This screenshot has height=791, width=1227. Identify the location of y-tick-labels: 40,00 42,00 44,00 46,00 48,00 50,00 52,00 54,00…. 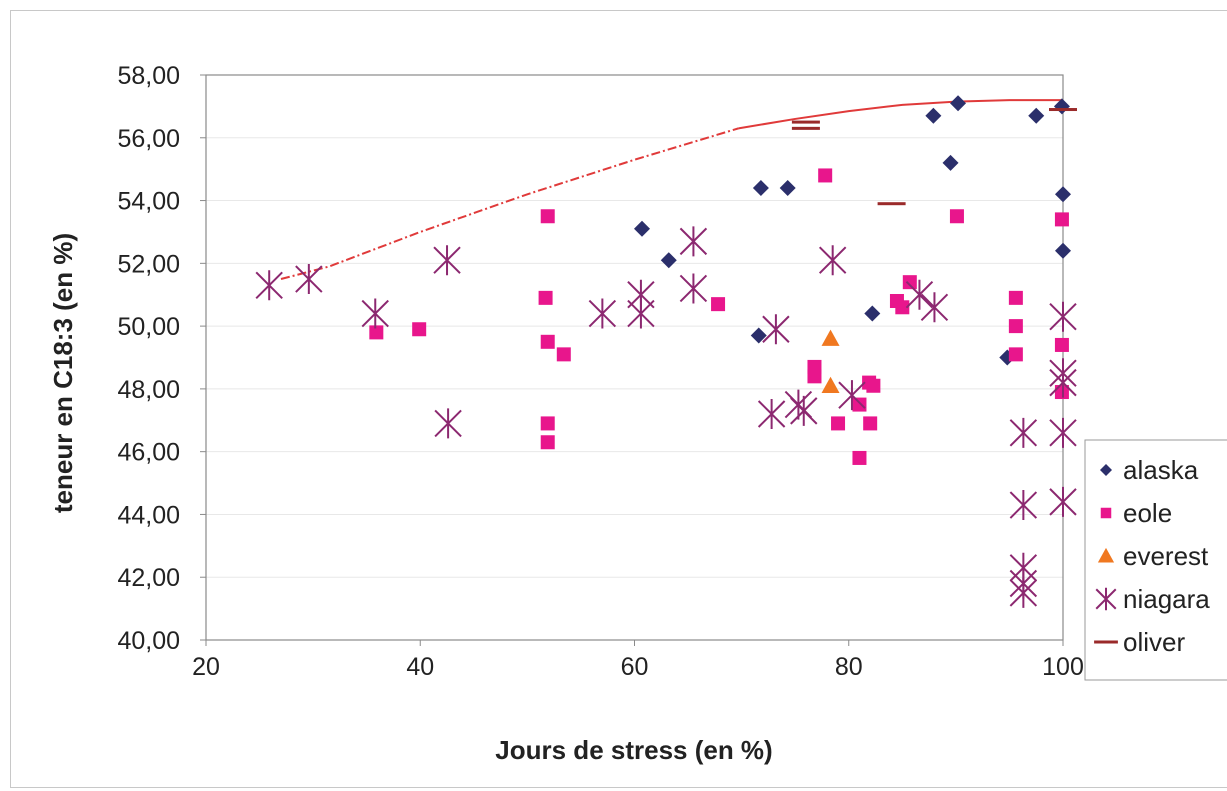
(161, 358).